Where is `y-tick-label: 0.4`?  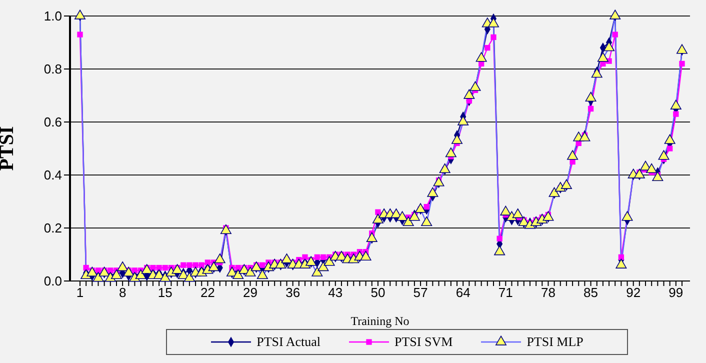
y-tick-label: 0.4 is located at coordinates (53, 175).